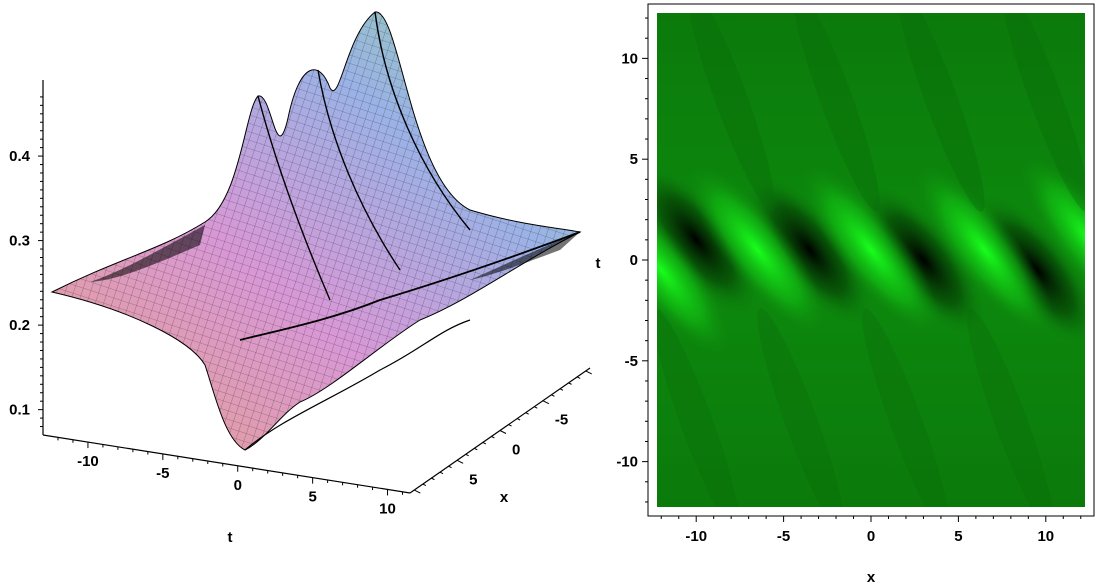 This screenshot has width=1096, height=586. What do you see at coordinates (629, 58) in the screenshot?
I see `heatmap-y-tick-label: 10` at bounding box center [629, 58].